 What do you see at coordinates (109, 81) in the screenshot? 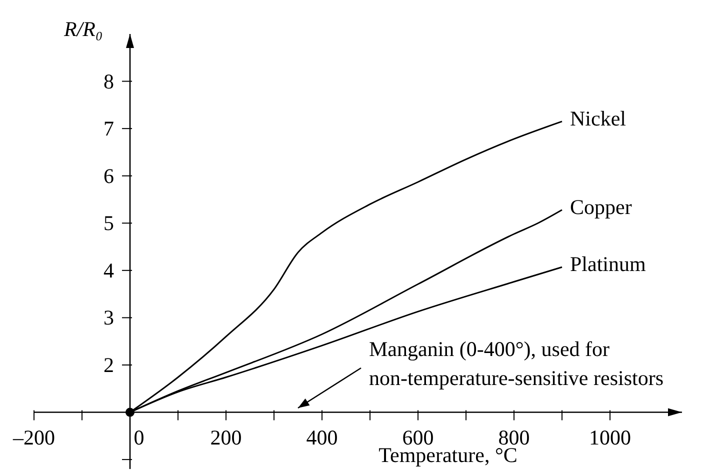
I see `y-tick-label: 8` at bounding box center [109, 81].